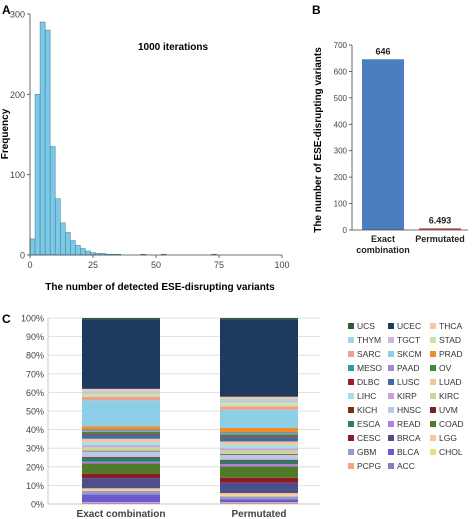 This screenshot has height=519, width=474. I want to click on stacked-segment-stad, so click(121, 395).